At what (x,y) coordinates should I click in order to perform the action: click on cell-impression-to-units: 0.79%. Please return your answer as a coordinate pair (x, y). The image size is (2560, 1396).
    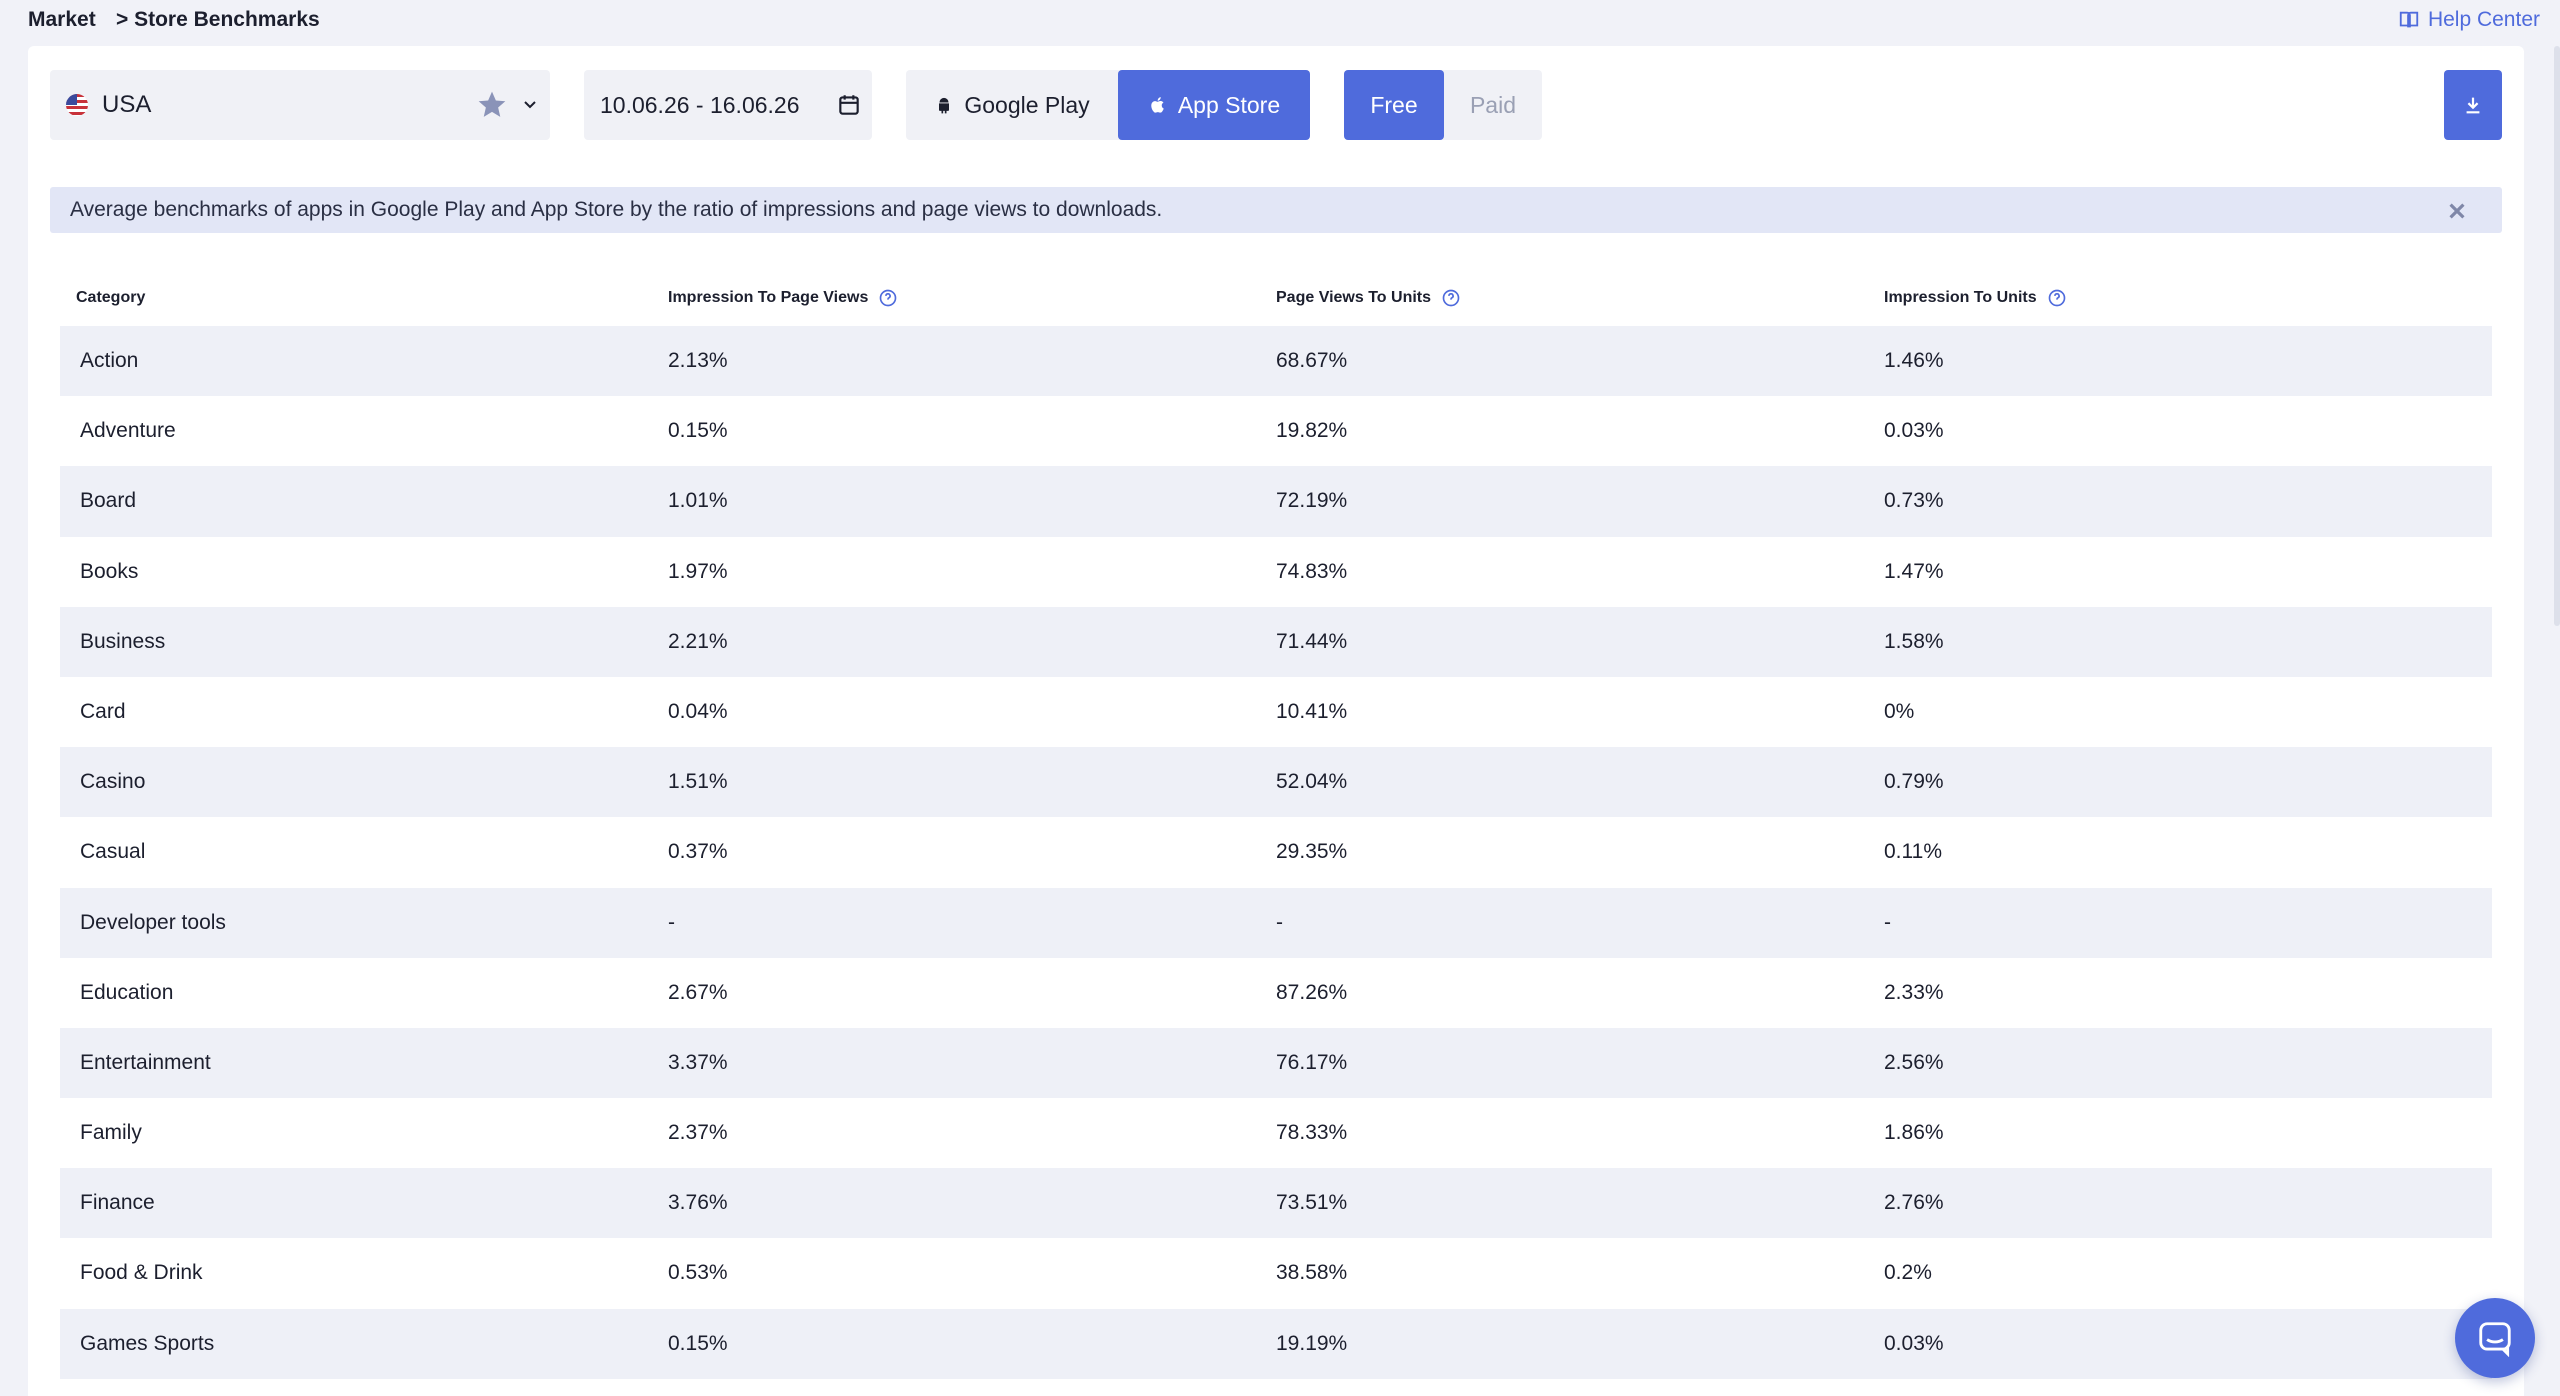
    Looking at the image, I should click on (1914, 782).